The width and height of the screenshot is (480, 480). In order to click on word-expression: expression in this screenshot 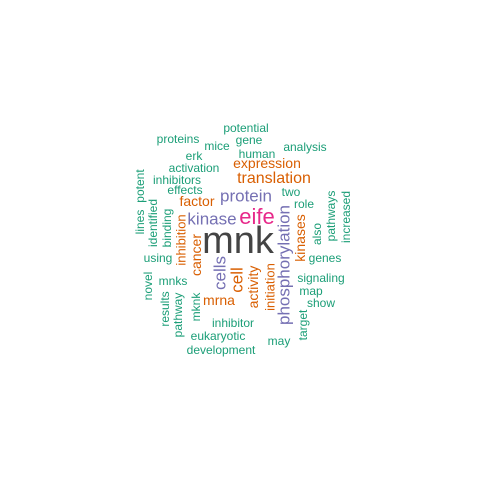, I will do `click(267, 163)`.